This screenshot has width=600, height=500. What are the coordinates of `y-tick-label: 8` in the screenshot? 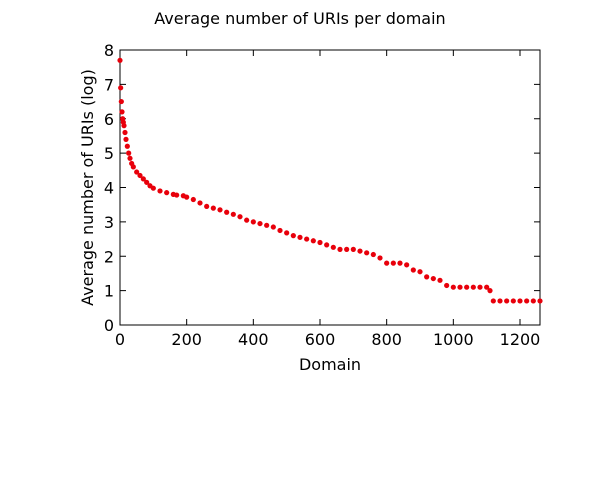 It's located at (109, 50).